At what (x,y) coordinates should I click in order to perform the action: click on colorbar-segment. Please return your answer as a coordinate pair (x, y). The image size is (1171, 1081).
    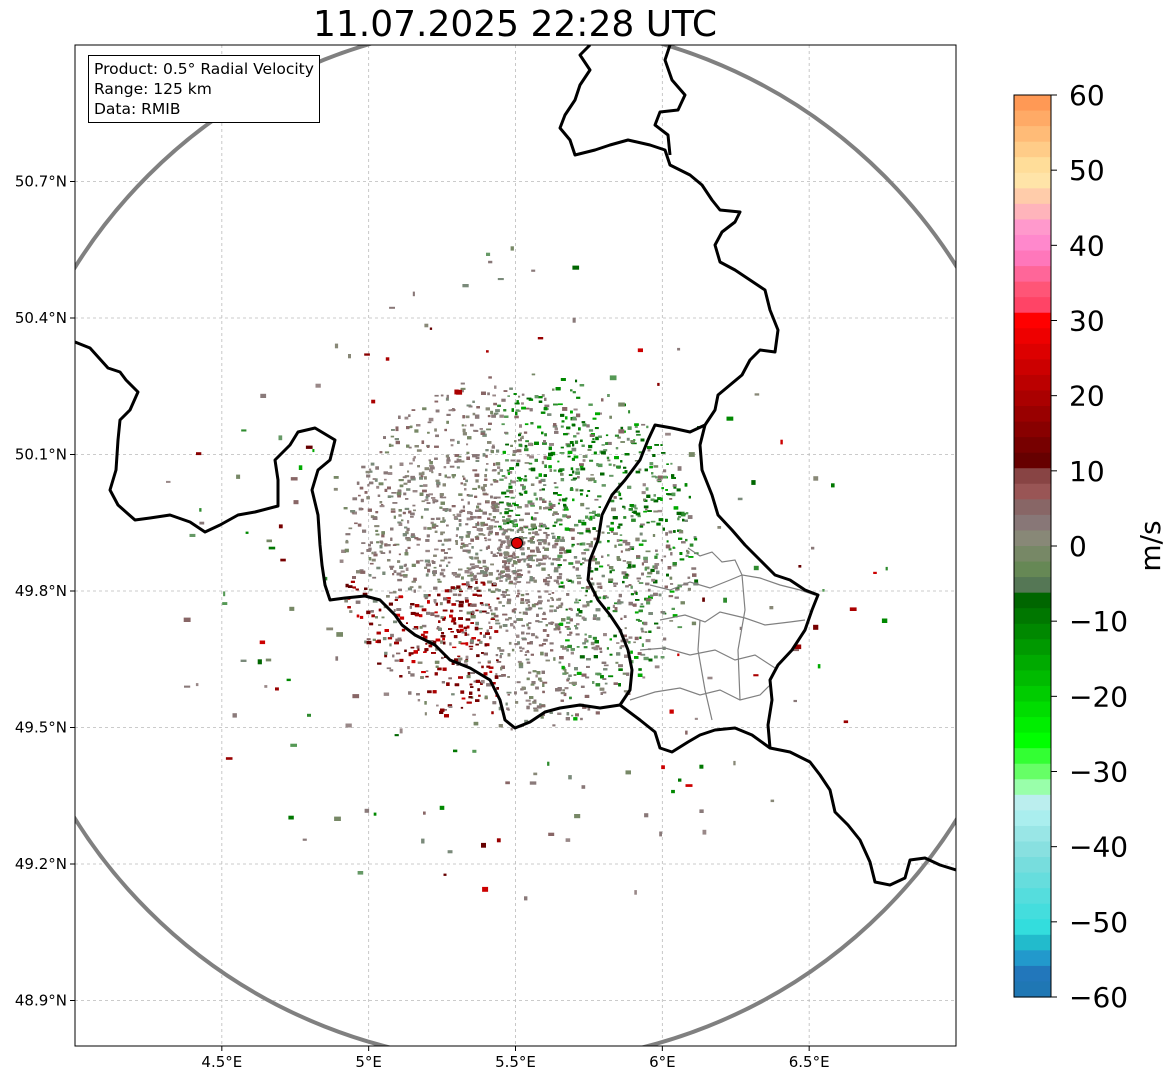
    Looking at the image, I should click on (1032, 274).